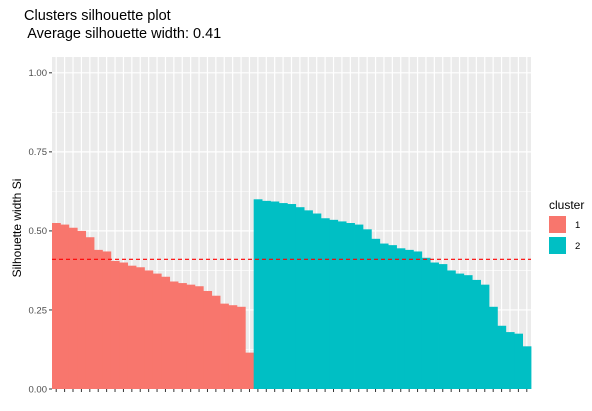 This screenshot has height=411, width=592. What do you see at coordinates (291, 390) in the screenshot?
I see `x-axis-ticks` at bounding box center [291, 390].